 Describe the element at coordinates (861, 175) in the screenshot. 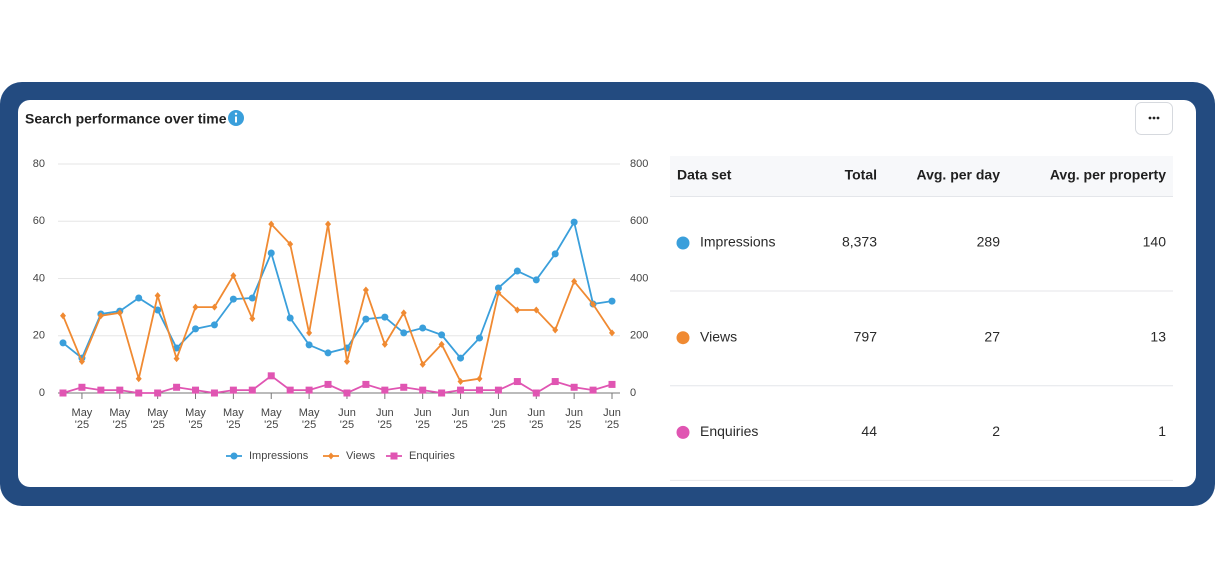

I see `column-header: Total` at that location.